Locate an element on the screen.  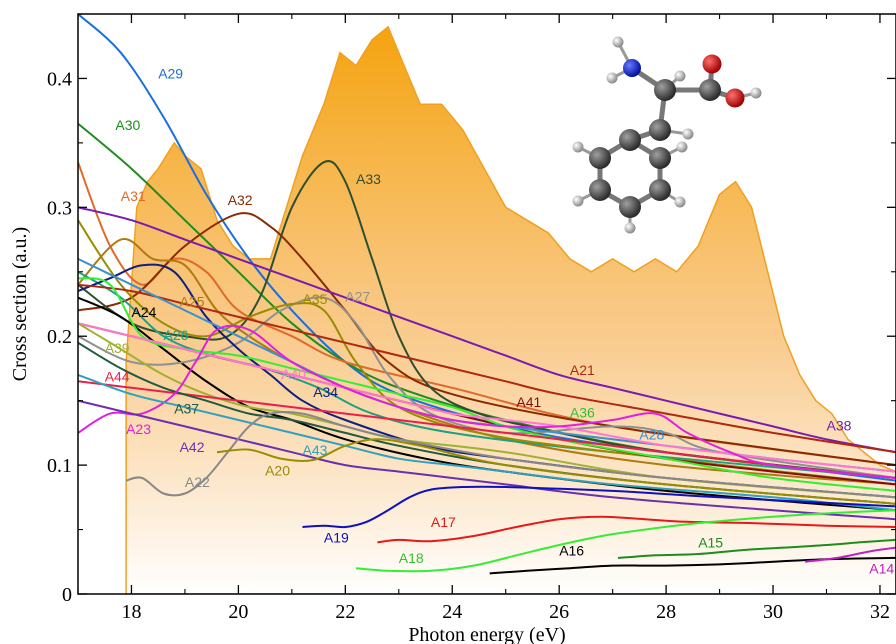
series-label-a27: A27 is located at coordinates (357, 296).